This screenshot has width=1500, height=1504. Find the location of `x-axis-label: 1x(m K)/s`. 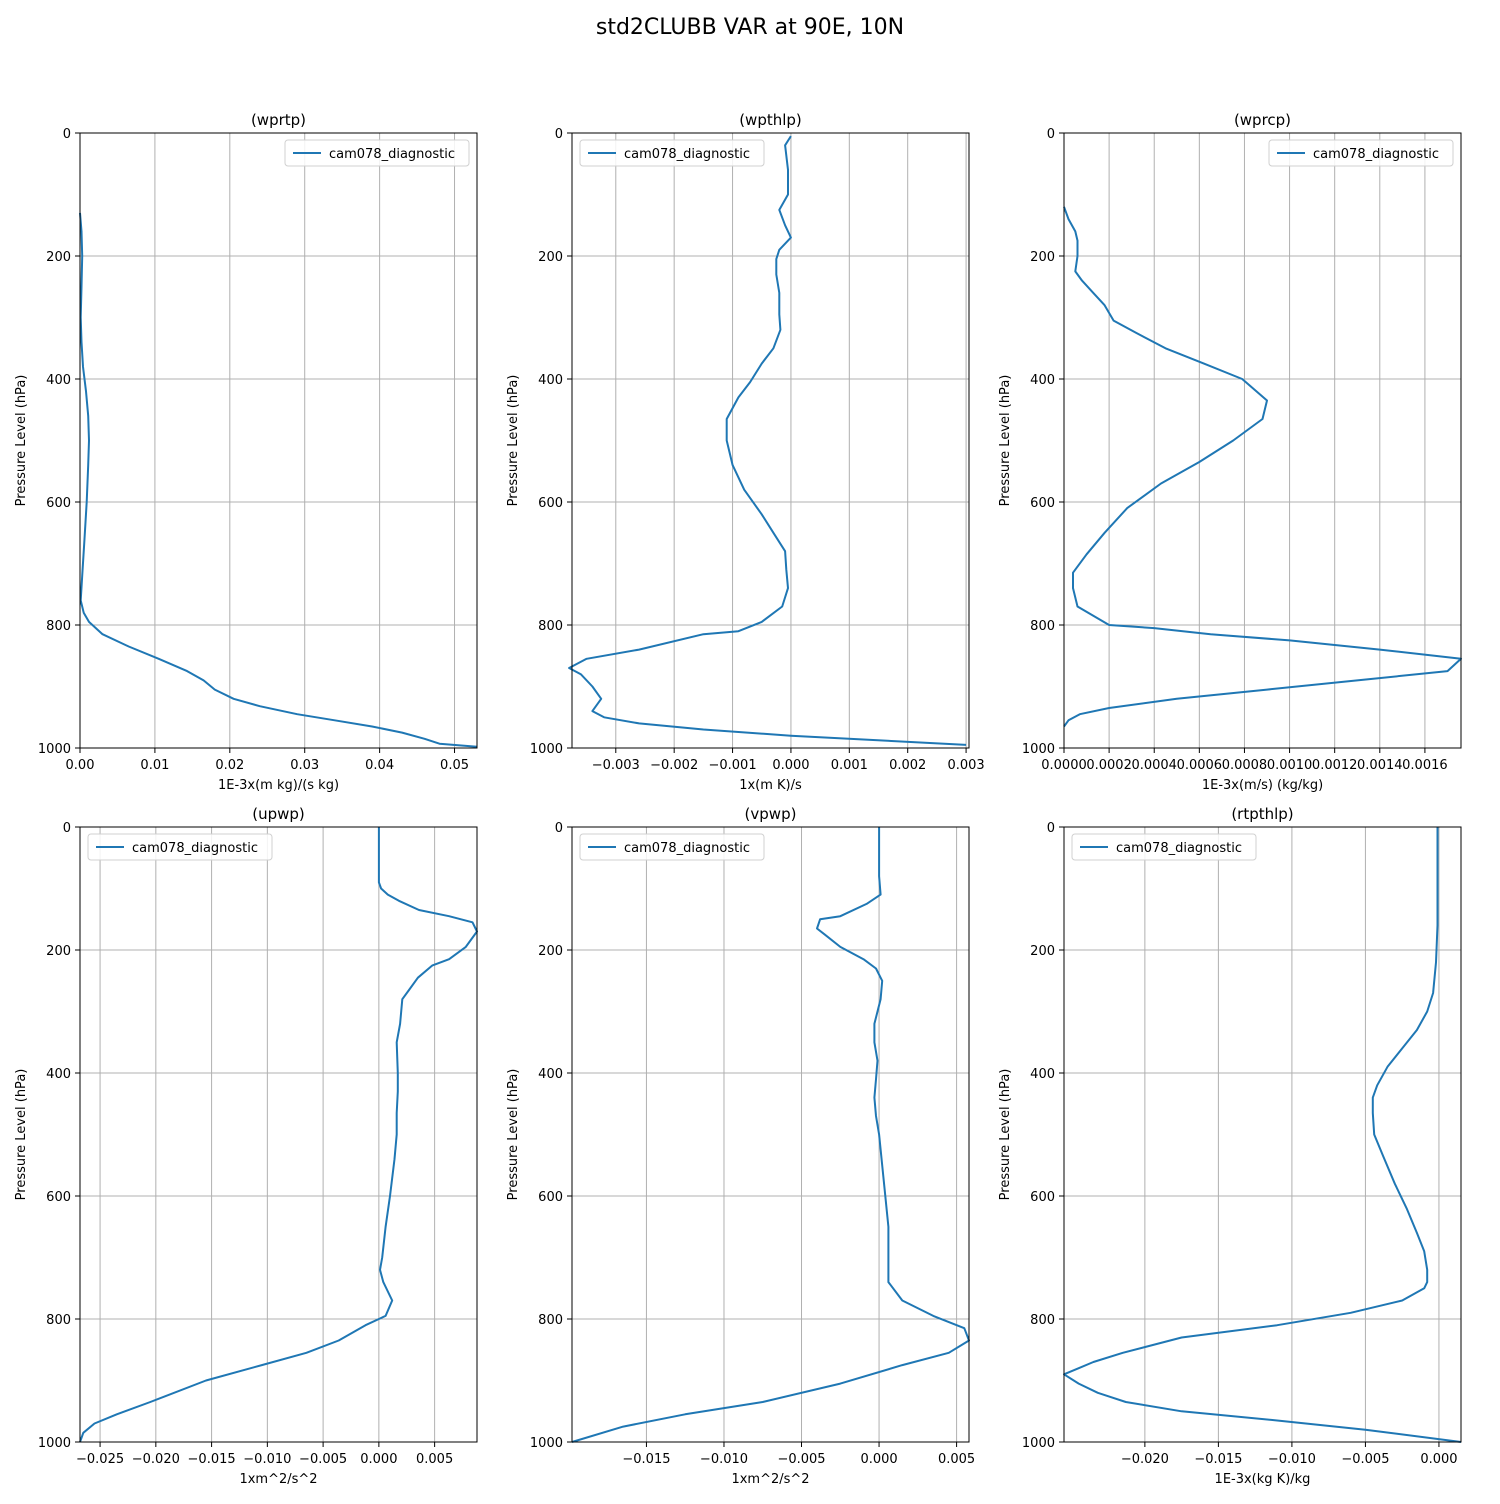

x-axis-label: 1x(m K)/s is located at coordinates (770, 785).